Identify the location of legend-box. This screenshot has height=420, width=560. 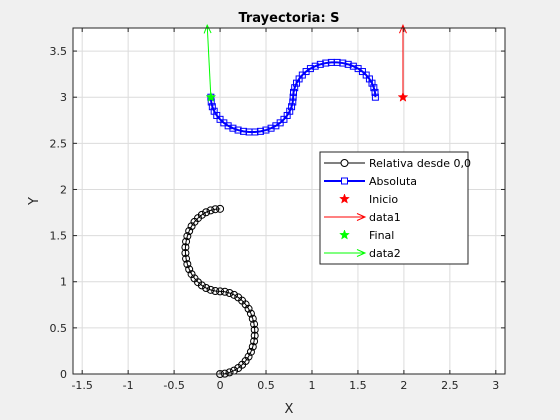
(394, 208).